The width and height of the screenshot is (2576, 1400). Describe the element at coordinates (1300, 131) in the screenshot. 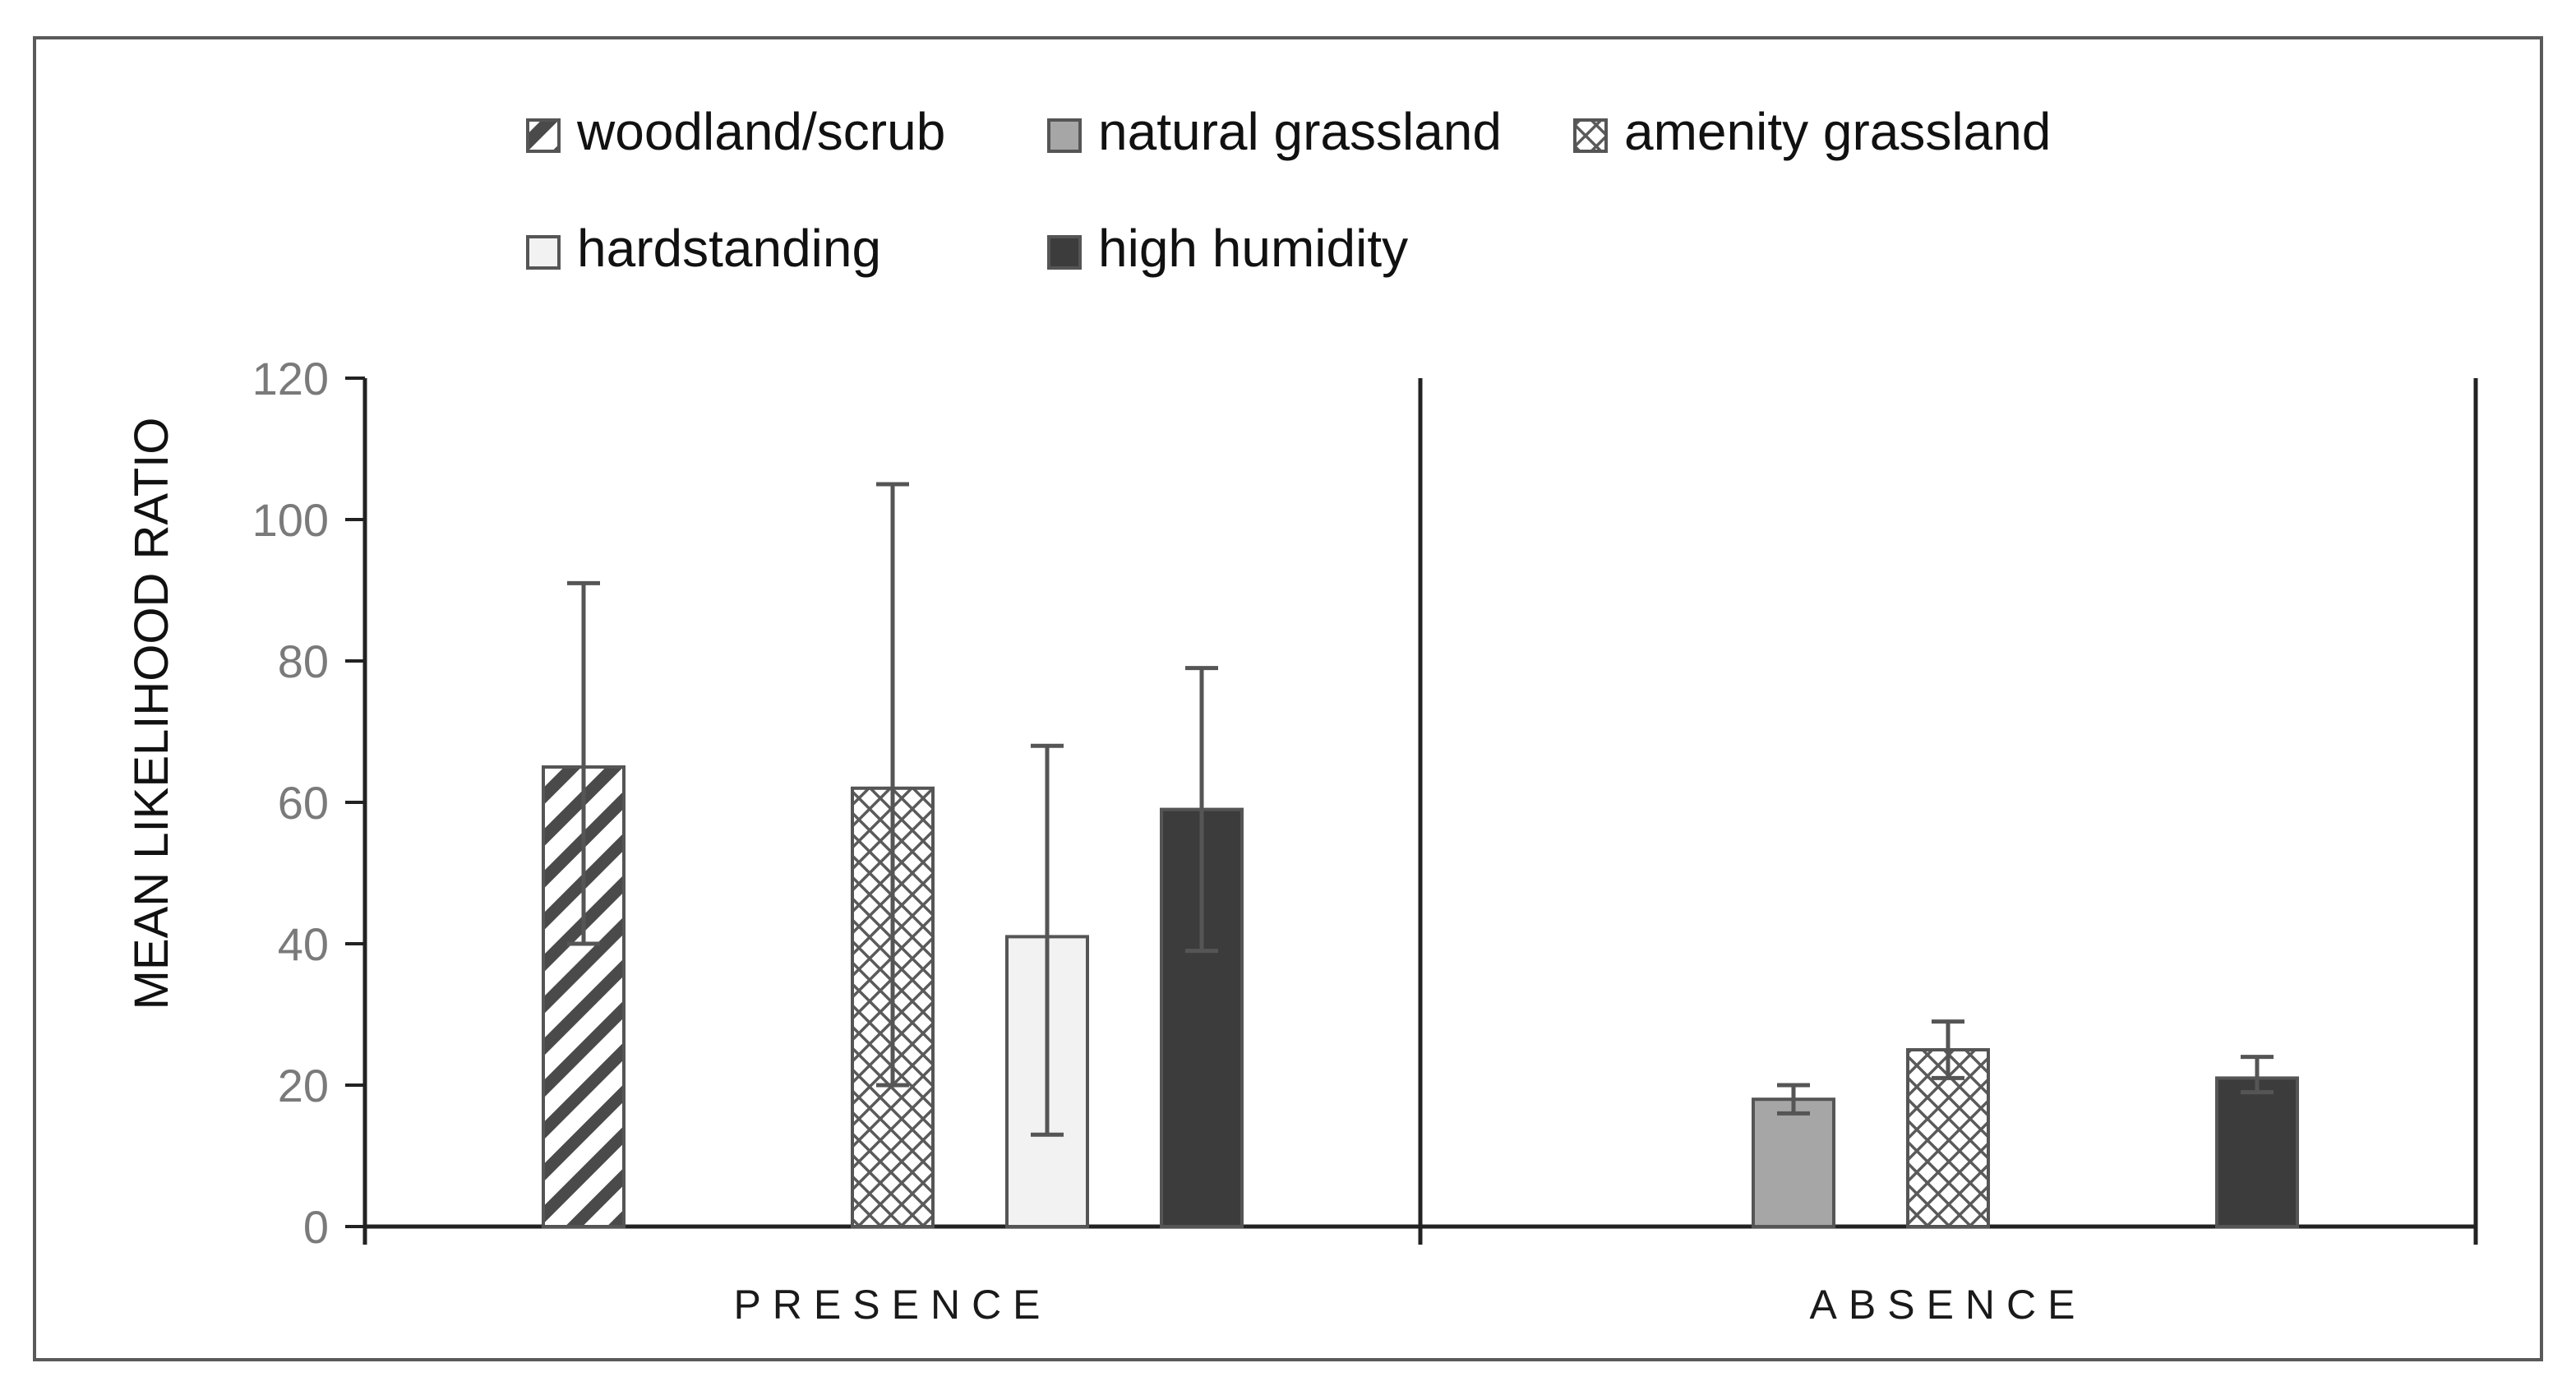

I see `legend-label: natural grassland` at that location.